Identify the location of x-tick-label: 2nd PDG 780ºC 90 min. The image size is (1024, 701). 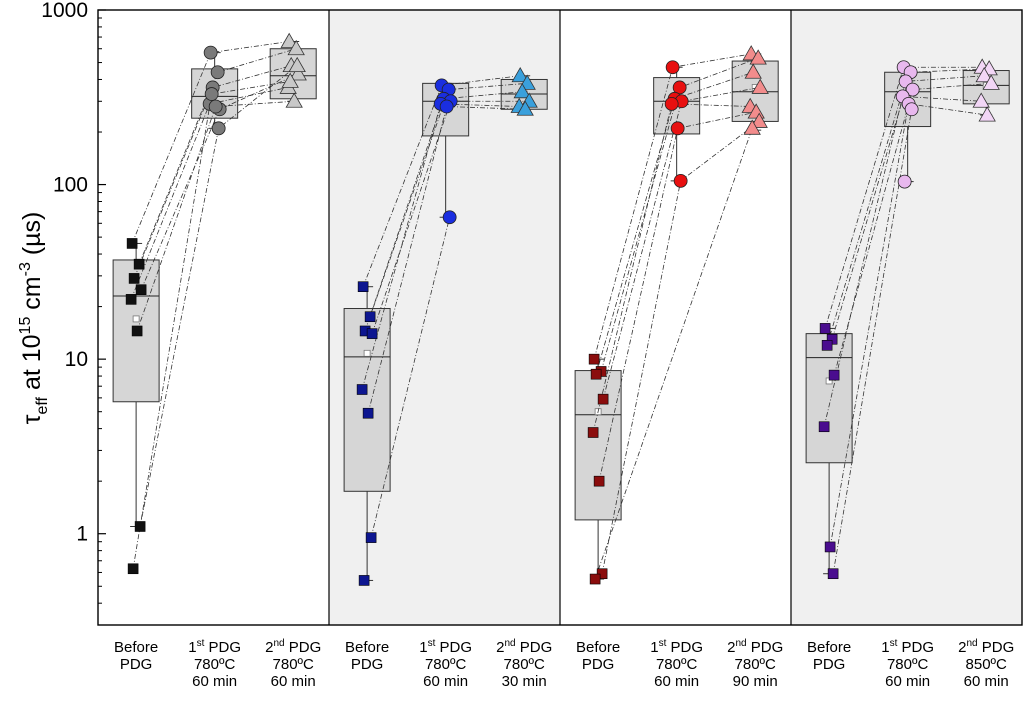
(755, 664).